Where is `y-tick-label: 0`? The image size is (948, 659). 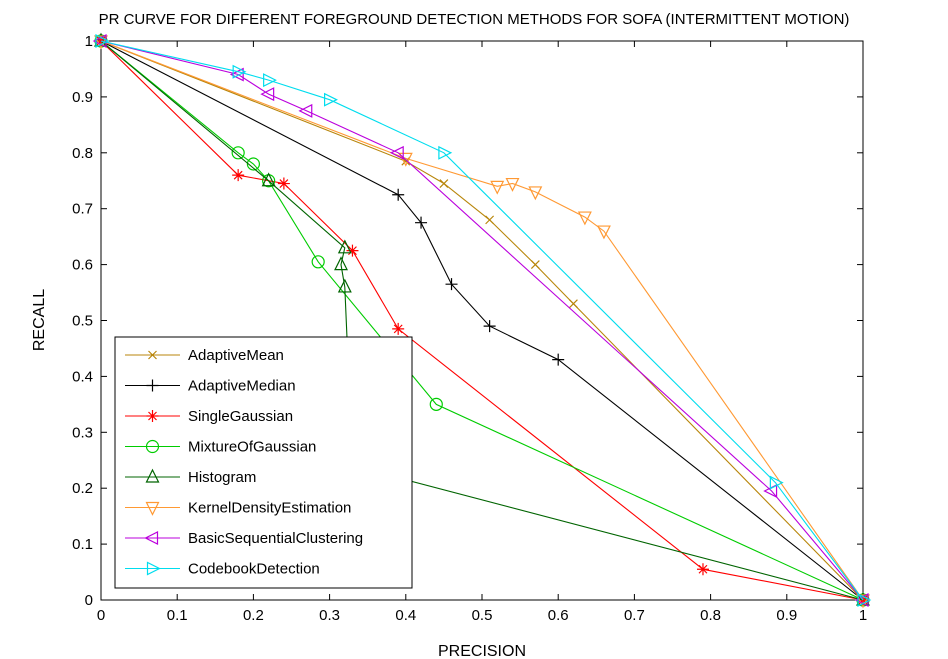
y-tick-label: 0 is located at coordinates (89, 600).